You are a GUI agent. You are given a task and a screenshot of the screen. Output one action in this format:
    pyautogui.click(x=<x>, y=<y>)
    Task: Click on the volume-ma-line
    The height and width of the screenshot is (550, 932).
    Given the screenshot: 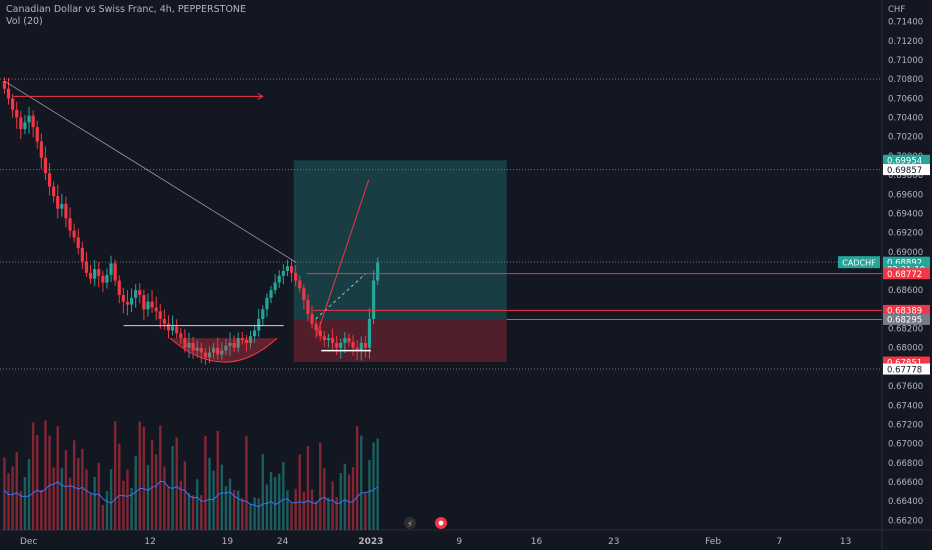 What is the action you would take?
    pyautogui.click(x=191, y=494)
    